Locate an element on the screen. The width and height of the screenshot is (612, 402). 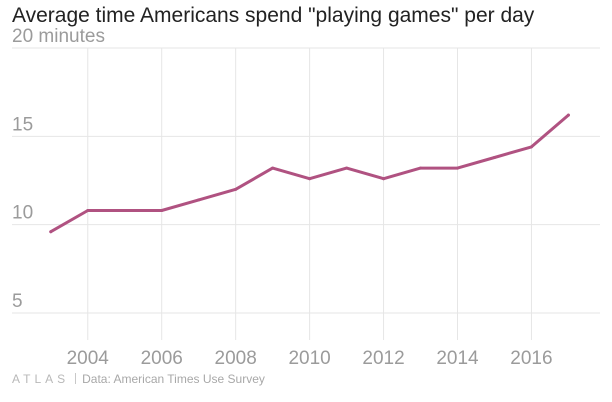
y-axis-labels: 5 10 15 20 minutes is located at coordinates (58, 169).